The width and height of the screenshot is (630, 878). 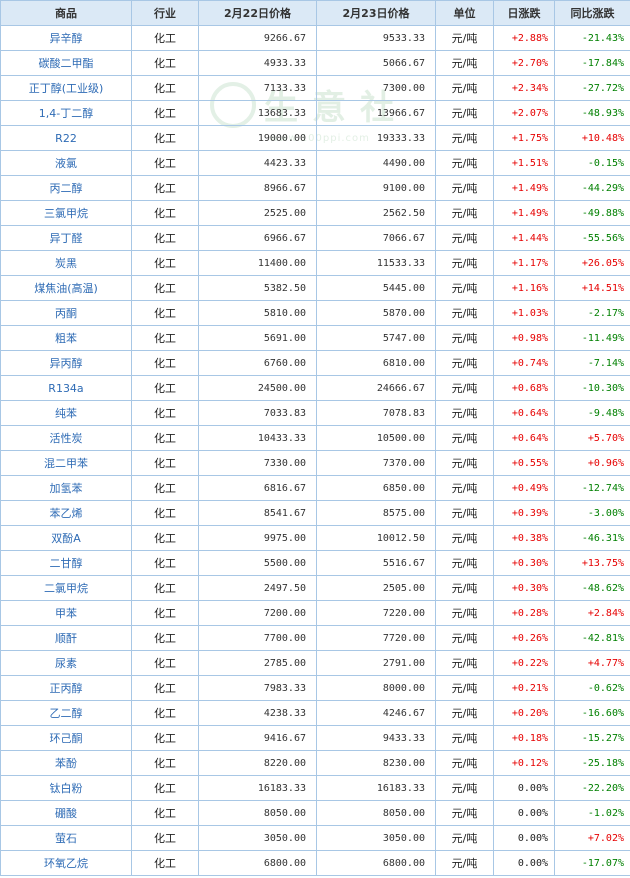 What do you see at coordinates (257, 213) in the screenshot?
I see `price-feb22-cell: 2525.00` at bounding box center [257, 213].